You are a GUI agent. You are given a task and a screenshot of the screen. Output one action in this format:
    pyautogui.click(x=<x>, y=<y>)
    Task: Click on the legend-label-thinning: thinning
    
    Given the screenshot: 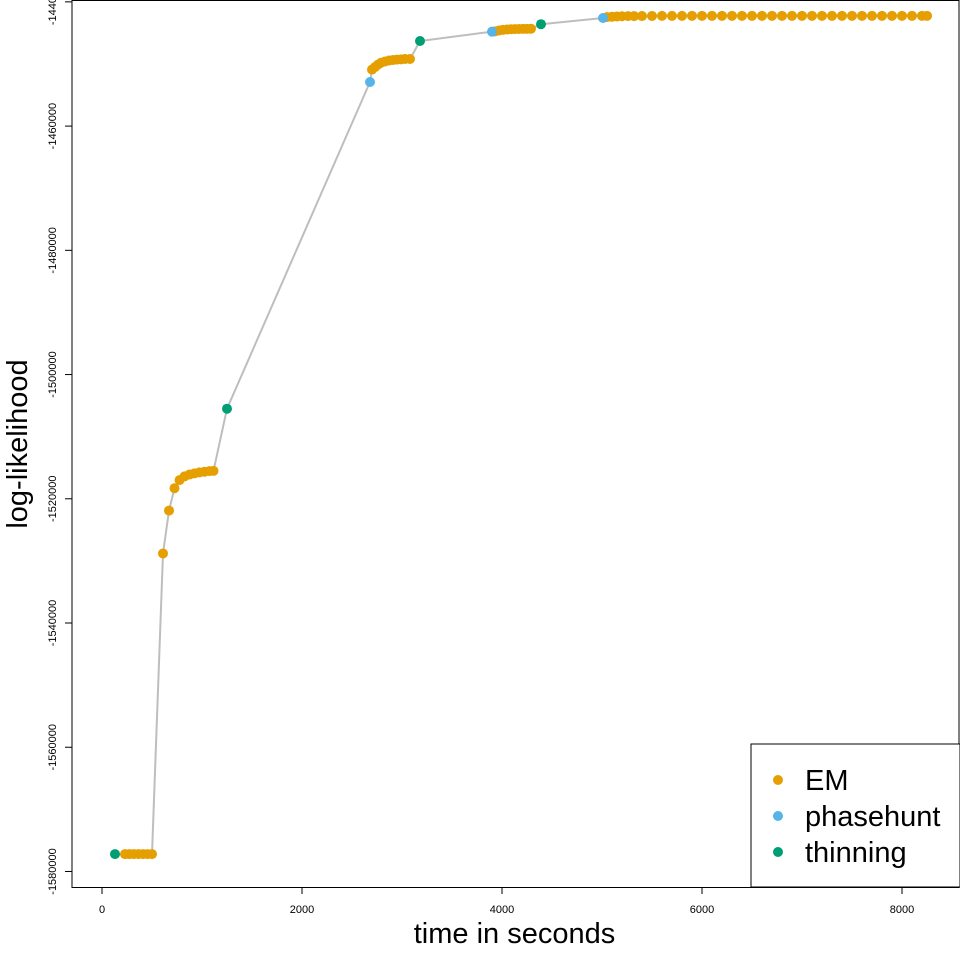 What is the action you would take?
    pyautogui.click(x=856, y=853)
    